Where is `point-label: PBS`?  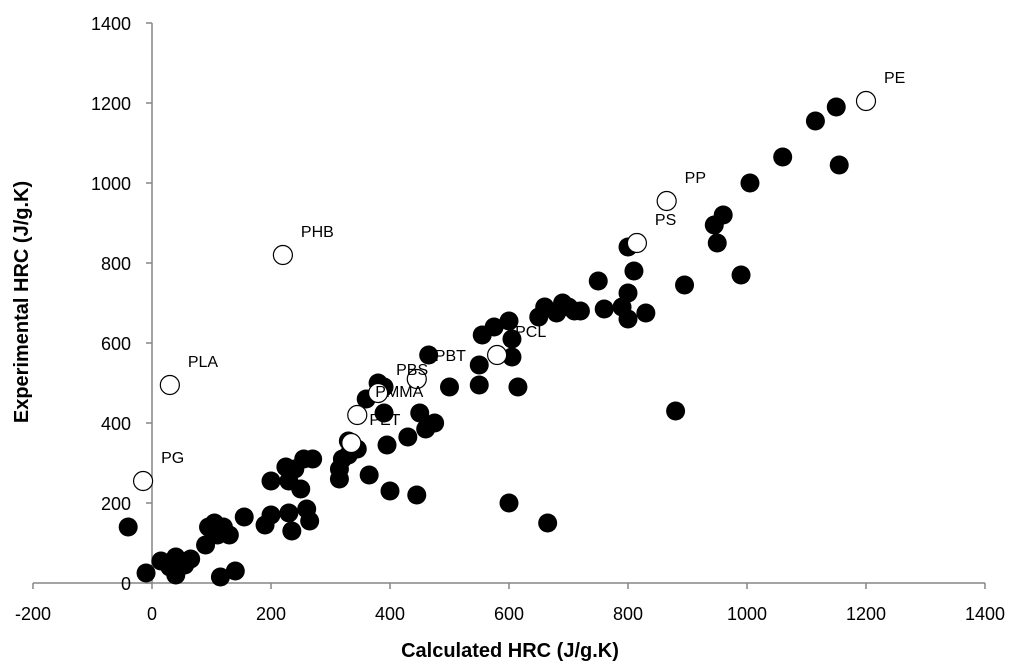
point-label: PBS is located at coordinates (412, 370).